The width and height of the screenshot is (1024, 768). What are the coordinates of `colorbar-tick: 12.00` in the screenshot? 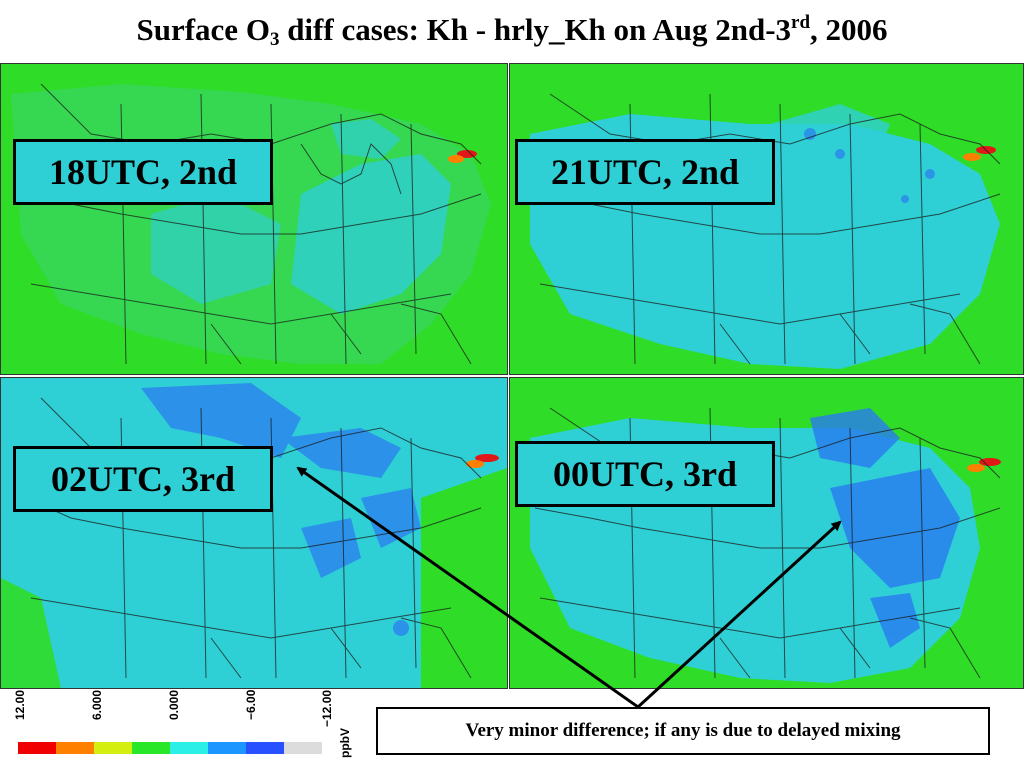 It's located at (20, 705).